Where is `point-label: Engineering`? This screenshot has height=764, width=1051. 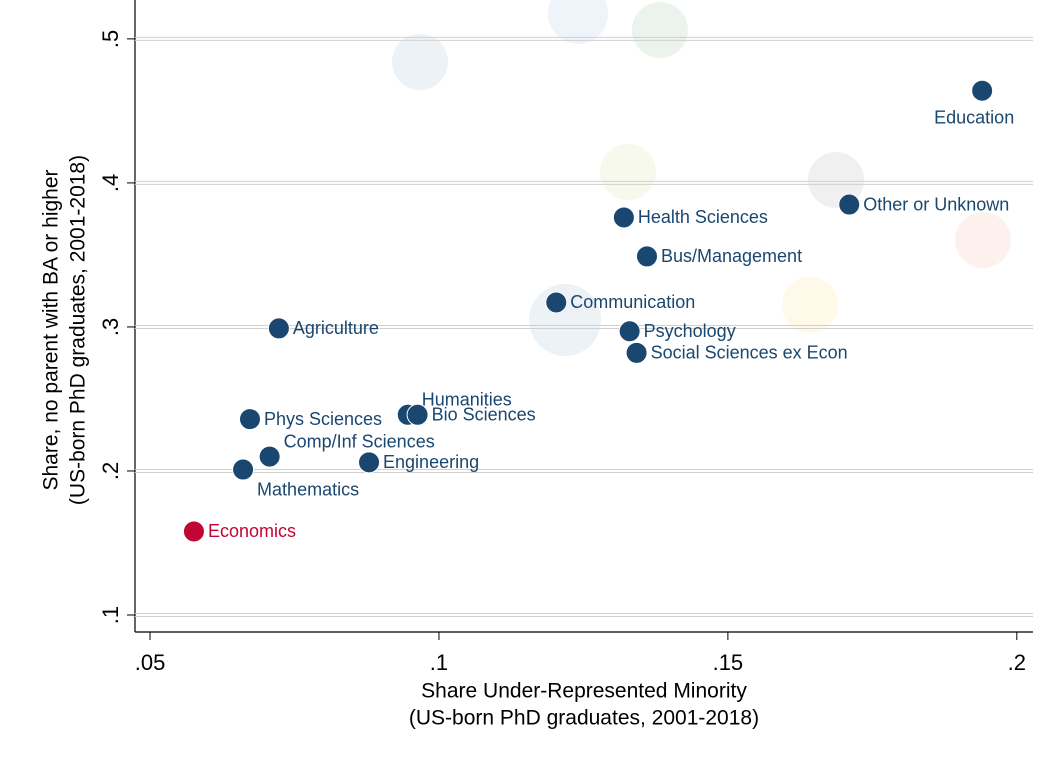
point-label: Engineering is located at coordinates (431, 462).